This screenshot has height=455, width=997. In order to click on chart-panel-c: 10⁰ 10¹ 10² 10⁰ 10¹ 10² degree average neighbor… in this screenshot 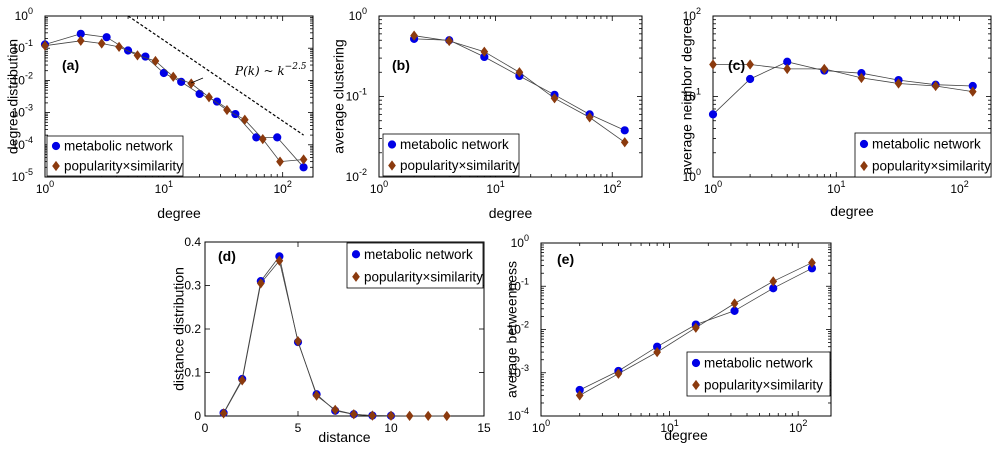, I will do `click(835, 112)`.